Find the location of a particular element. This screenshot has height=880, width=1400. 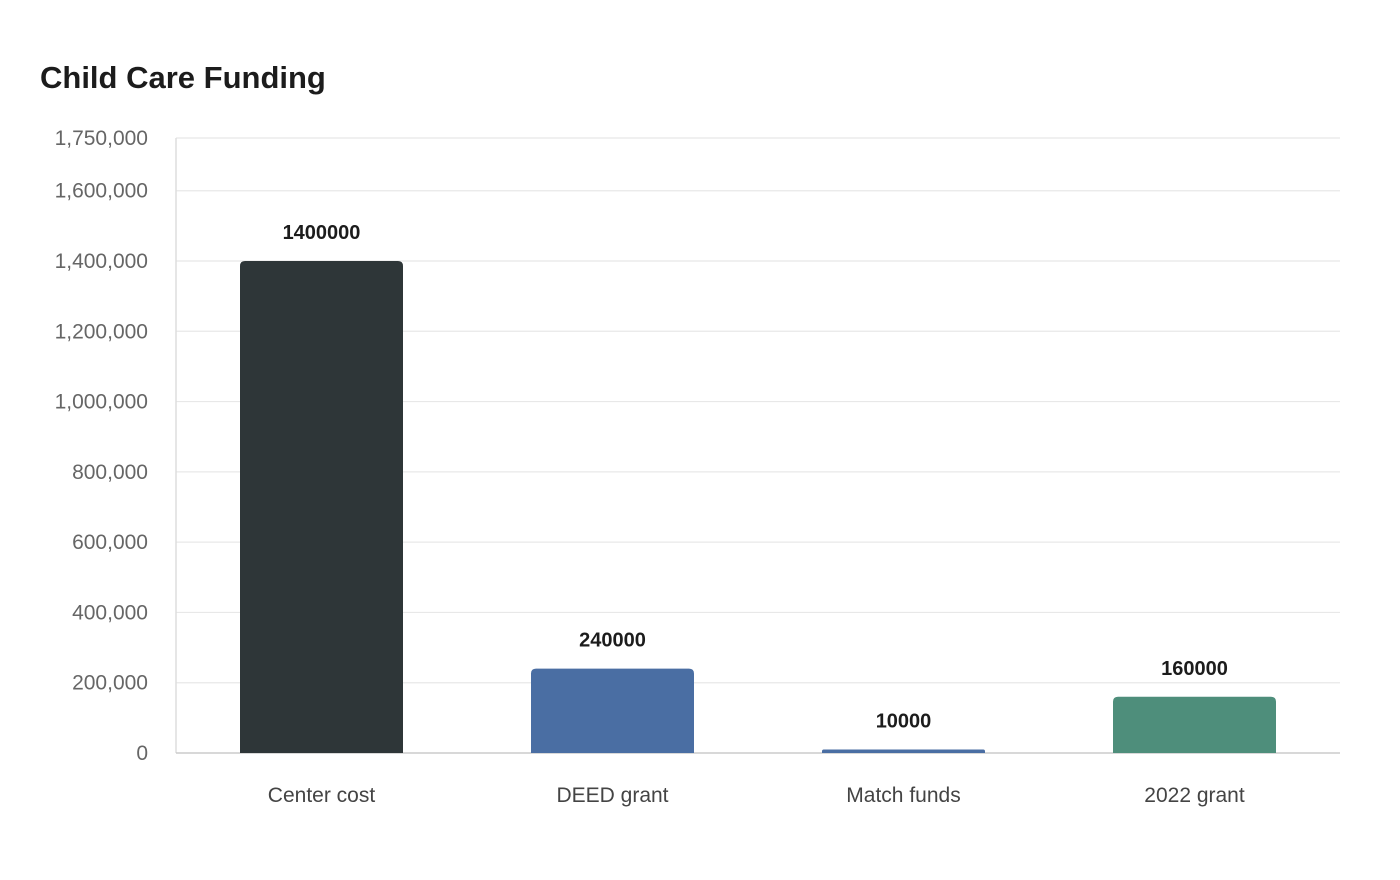

bar-match-funds is located at coordinates (903, 751).